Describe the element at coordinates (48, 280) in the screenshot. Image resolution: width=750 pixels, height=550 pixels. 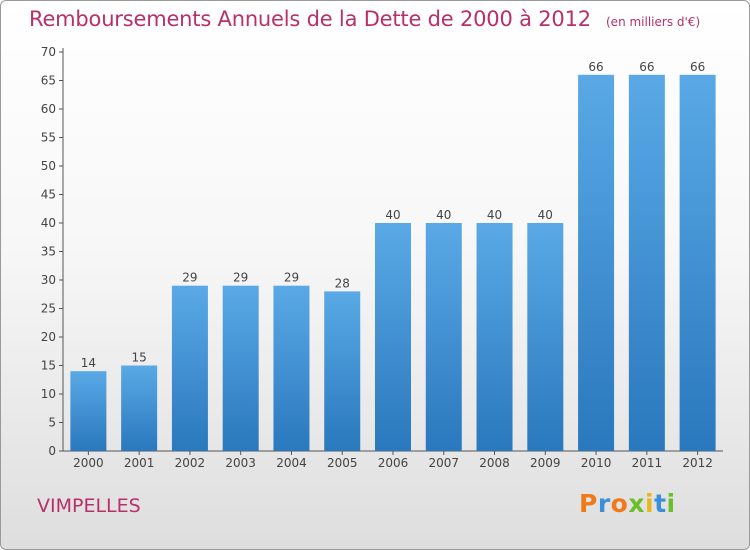
I see `y-tick-label: 30` at that location.